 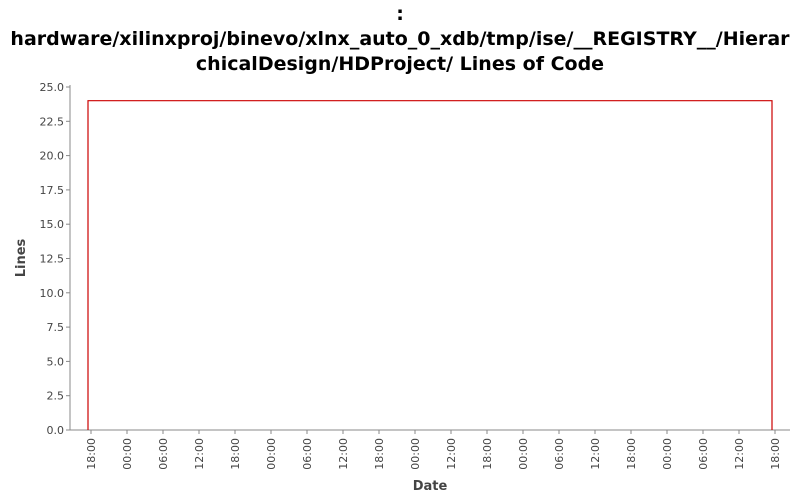 I want to click on y-tick-label: 17.5, so click(x=52, y=190).